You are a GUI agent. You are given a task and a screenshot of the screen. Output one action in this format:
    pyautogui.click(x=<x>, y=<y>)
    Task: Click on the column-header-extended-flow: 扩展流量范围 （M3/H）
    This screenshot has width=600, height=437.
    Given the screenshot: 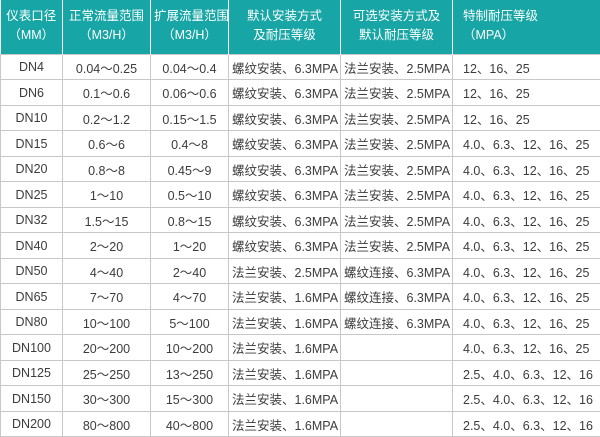 What is the action you would take?
    pyautogui.click(x=190, y=27)
    